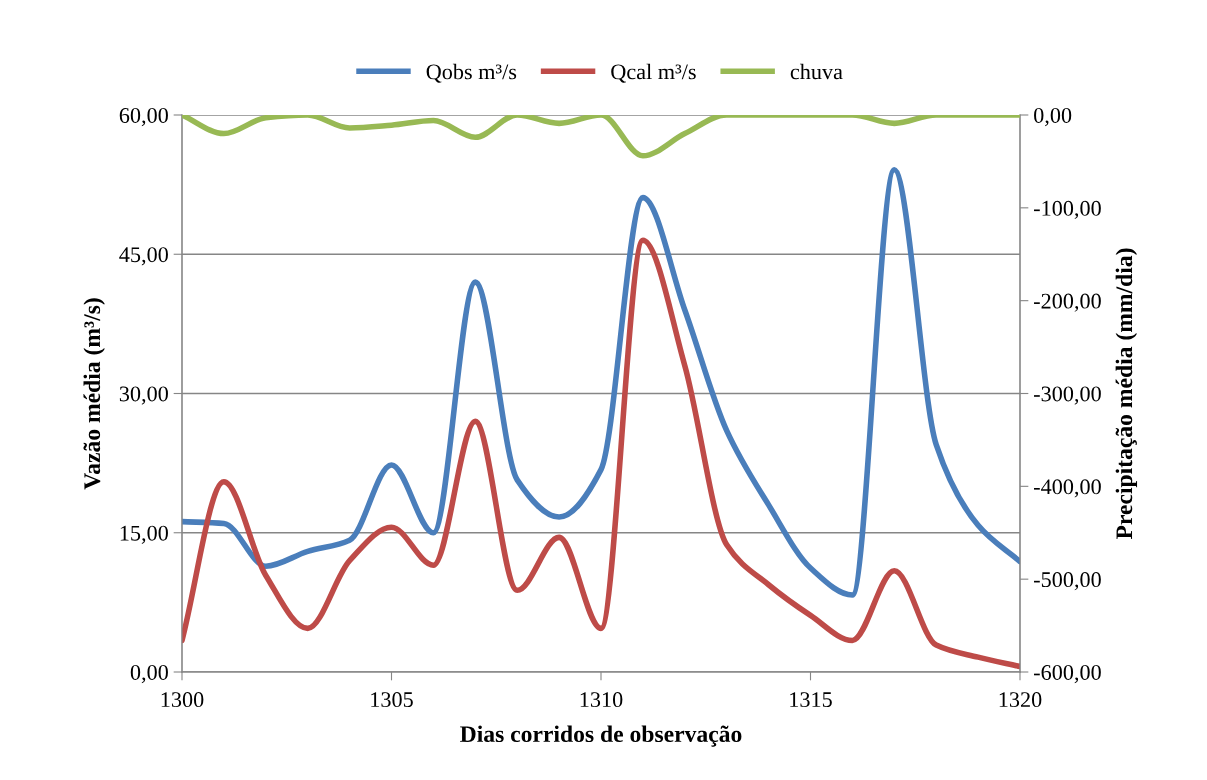 The width and height of the screenshot is (1207, 780). What do you see at coordinates (1067, 674) in the screenshot?
I see `y2-tick-label: -600,00` at bounding box center [1067, 674].